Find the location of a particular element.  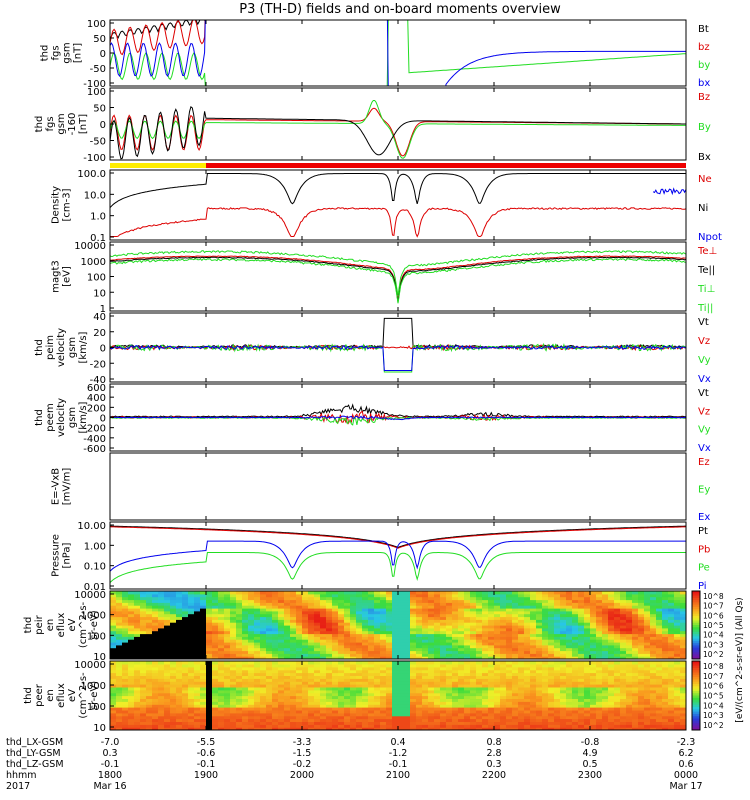

y-axis-label-line: [km/s] is located at coordinates (83, 417).